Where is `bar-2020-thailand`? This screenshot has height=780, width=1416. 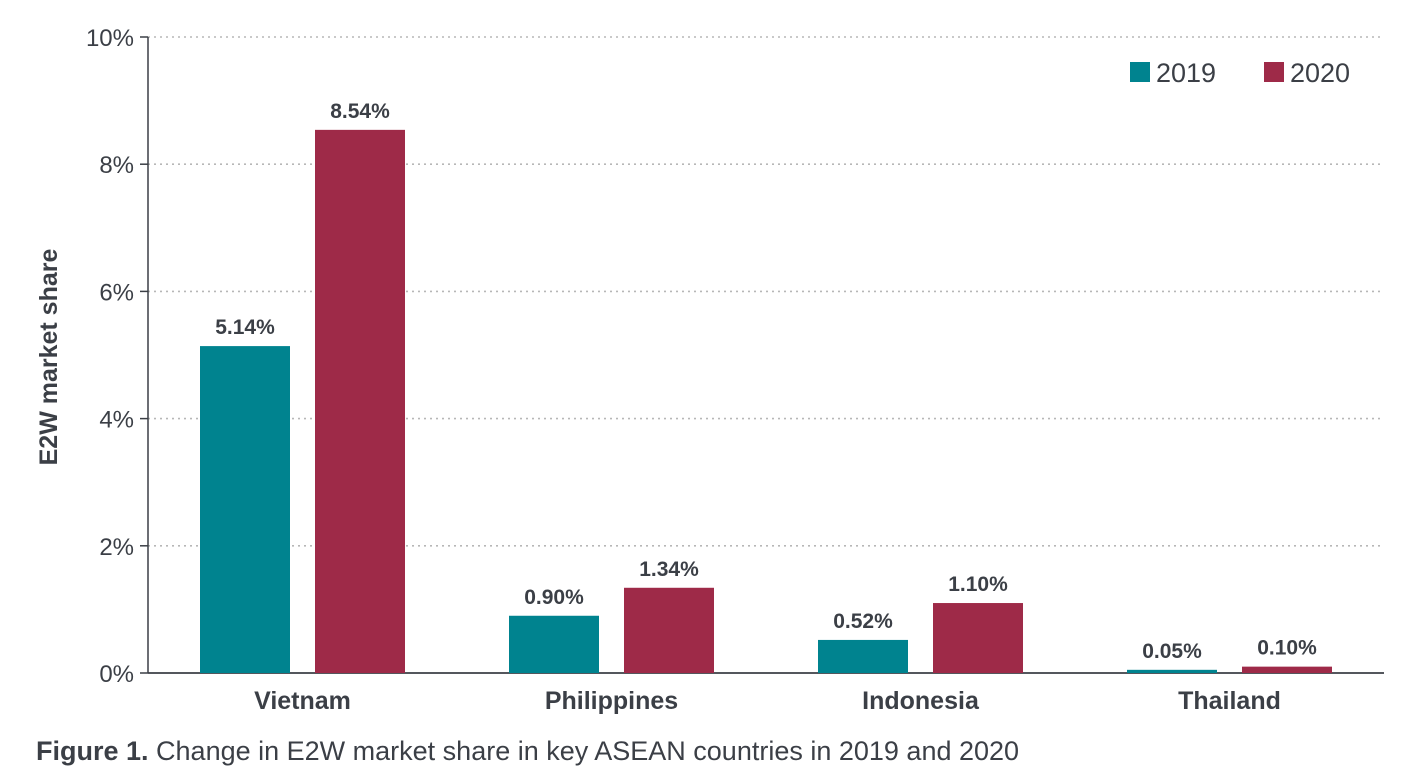 bar-2020-thailand is located at coordinates (1287, 669).